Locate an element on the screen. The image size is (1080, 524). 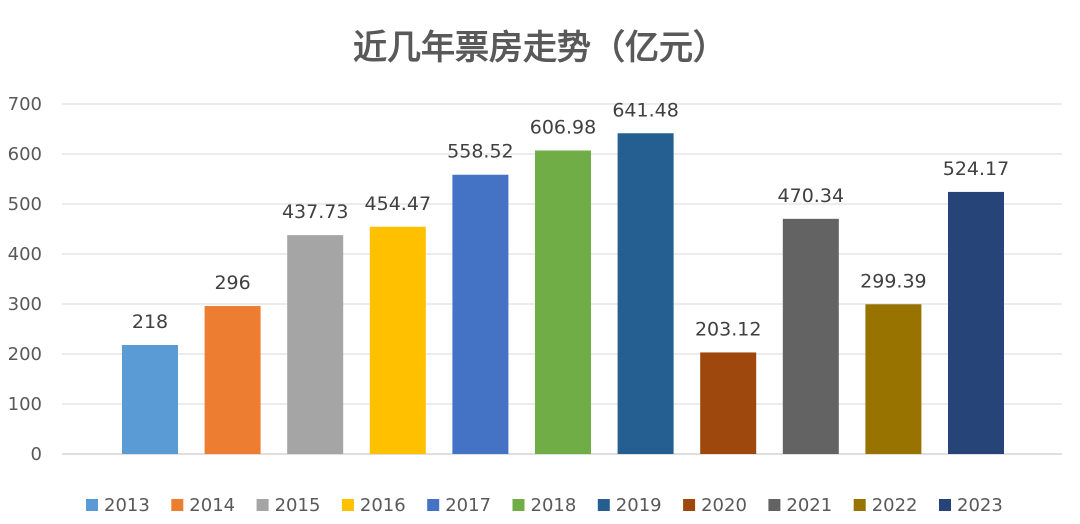
data-label-2015: 437.73 is located at coordinates (315, 212).